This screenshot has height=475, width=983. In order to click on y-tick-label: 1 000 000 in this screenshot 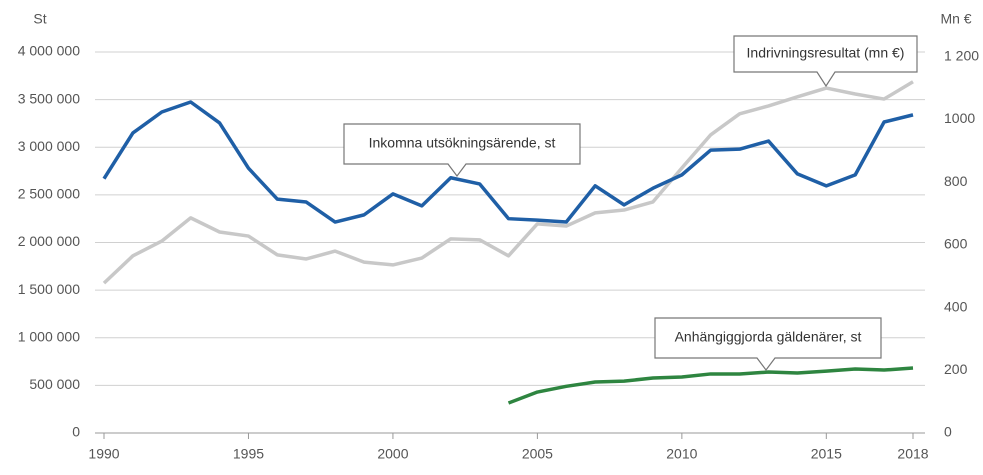, I will do `click(49, 336)`.